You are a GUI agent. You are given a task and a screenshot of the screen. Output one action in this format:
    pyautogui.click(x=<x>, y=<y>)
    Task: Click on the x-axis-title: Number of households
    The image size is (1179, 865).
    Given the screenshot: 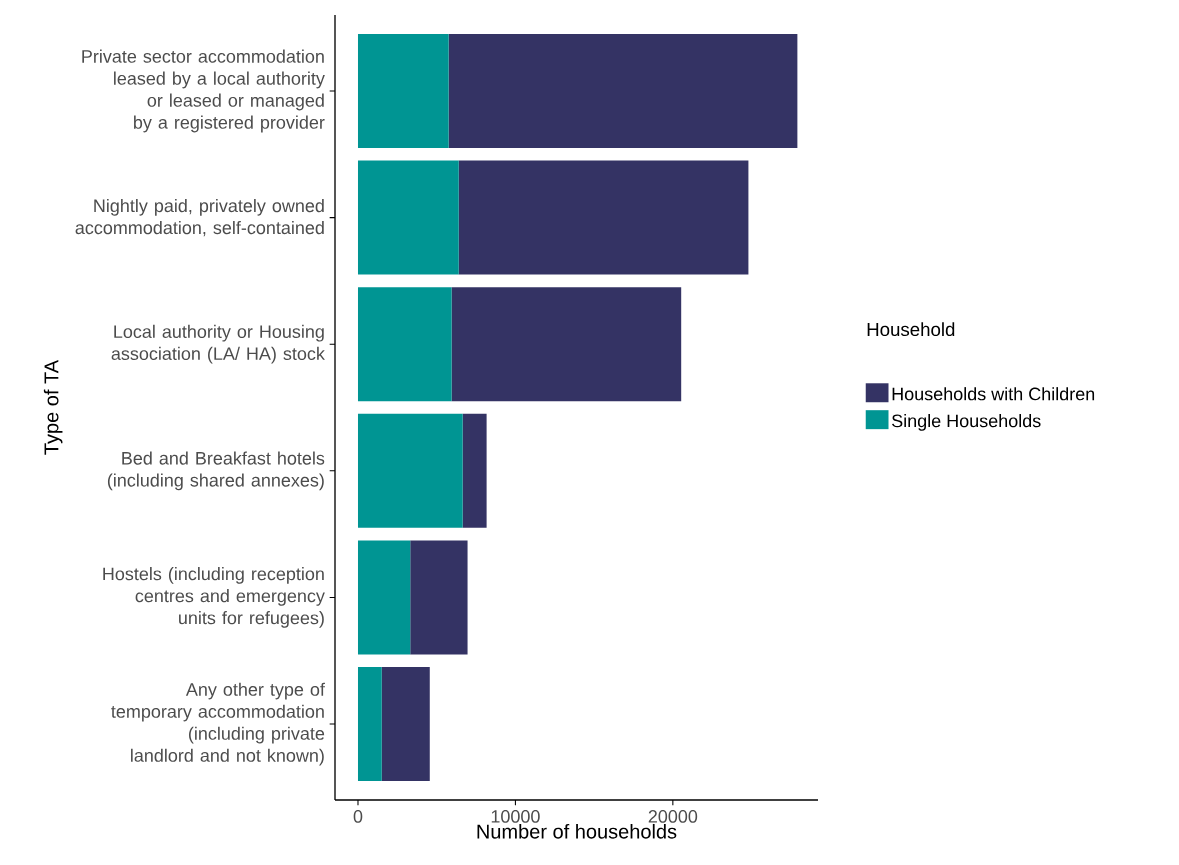 What is the action you would take?
    pyautogui.click(x=577, y=831)
    